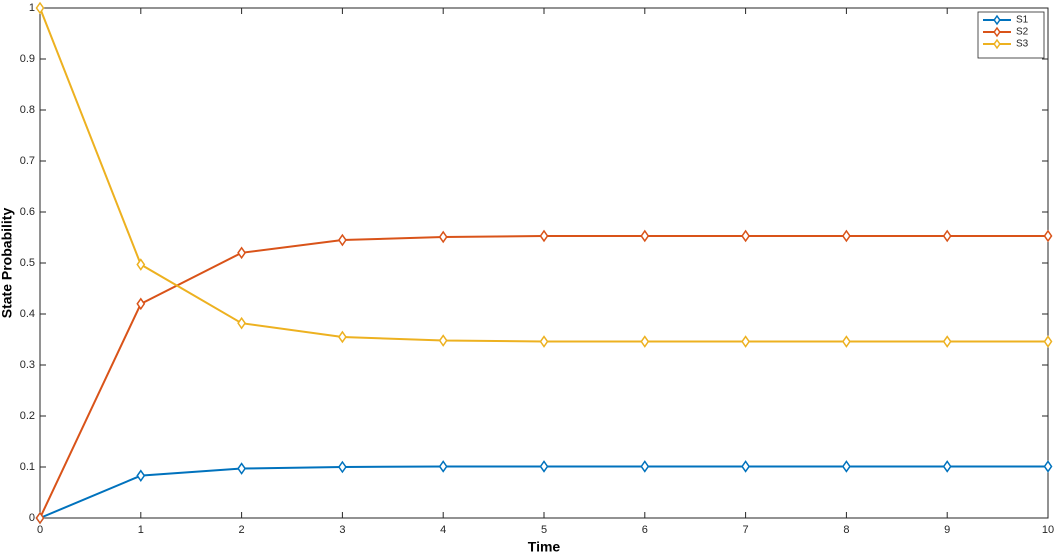  I want to click on x-tick-label: 1, so click(141, 530).